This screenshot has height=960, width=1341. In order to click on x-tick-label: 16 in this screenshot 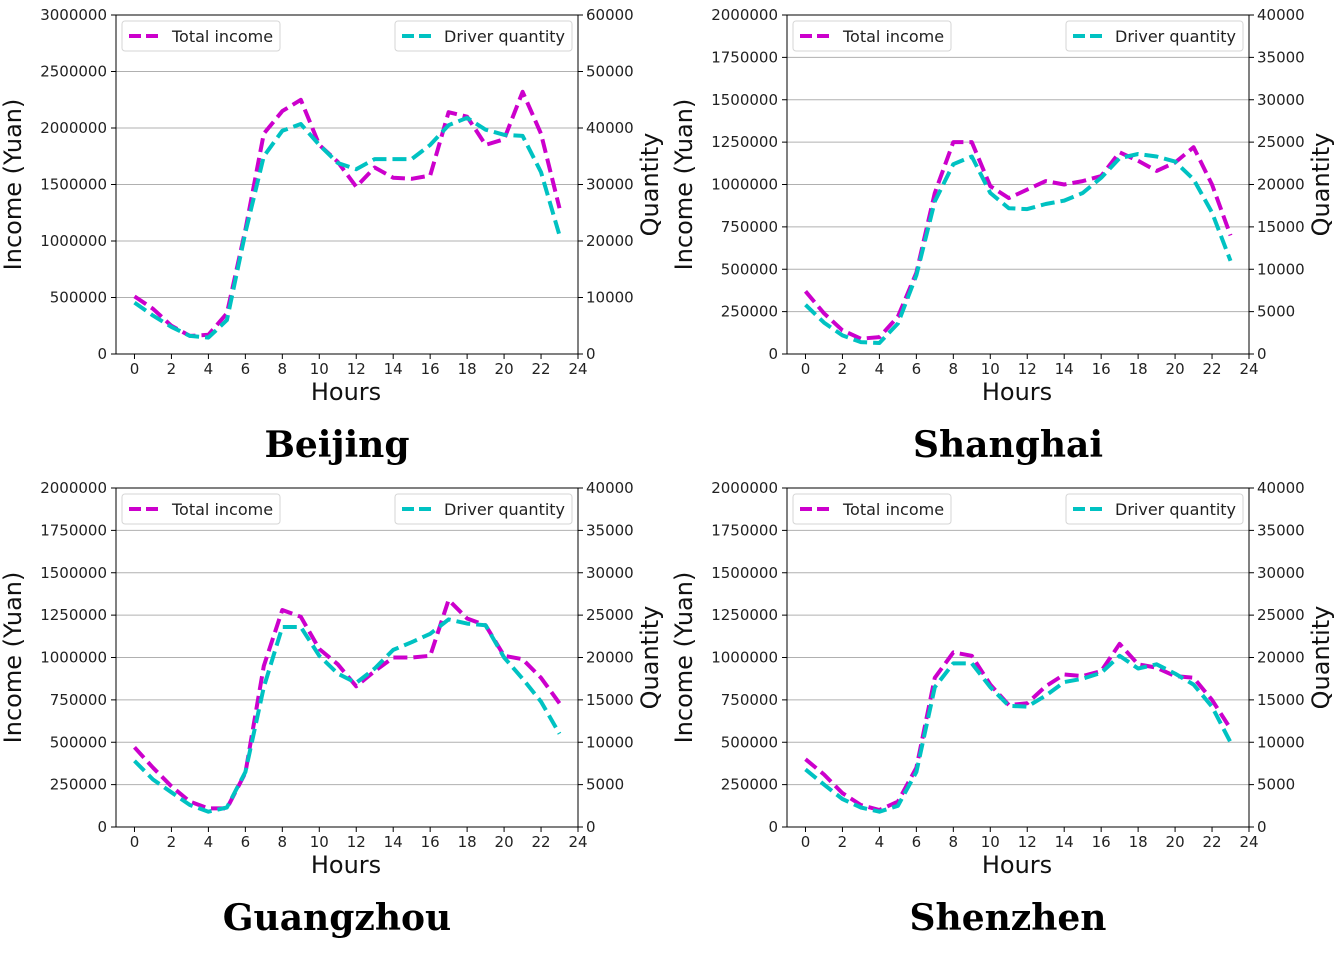, I will do `click(430, 369)`.